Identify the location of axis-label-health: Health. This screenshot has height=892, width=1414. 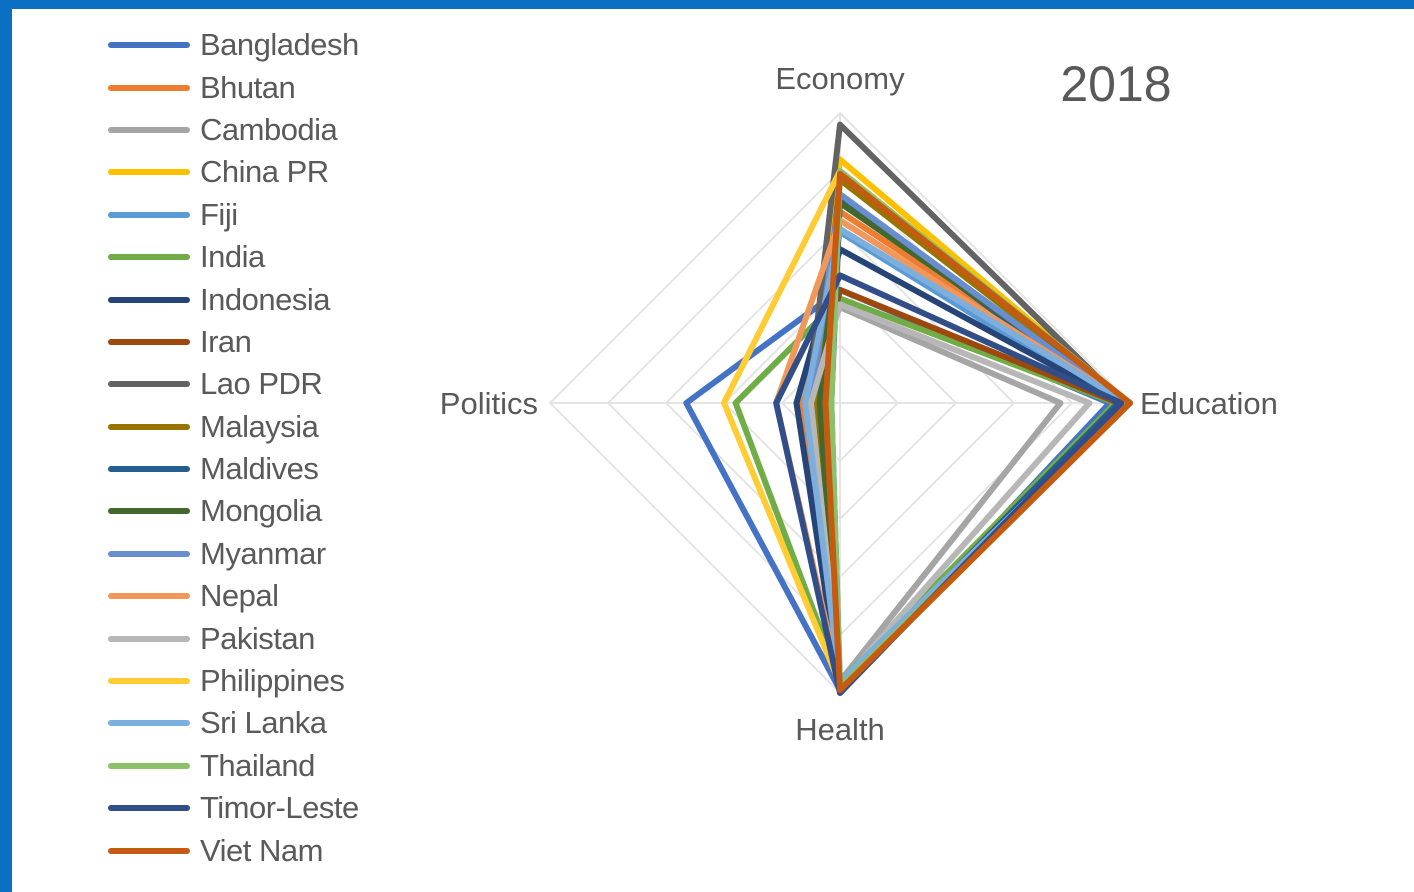
(840, 729).